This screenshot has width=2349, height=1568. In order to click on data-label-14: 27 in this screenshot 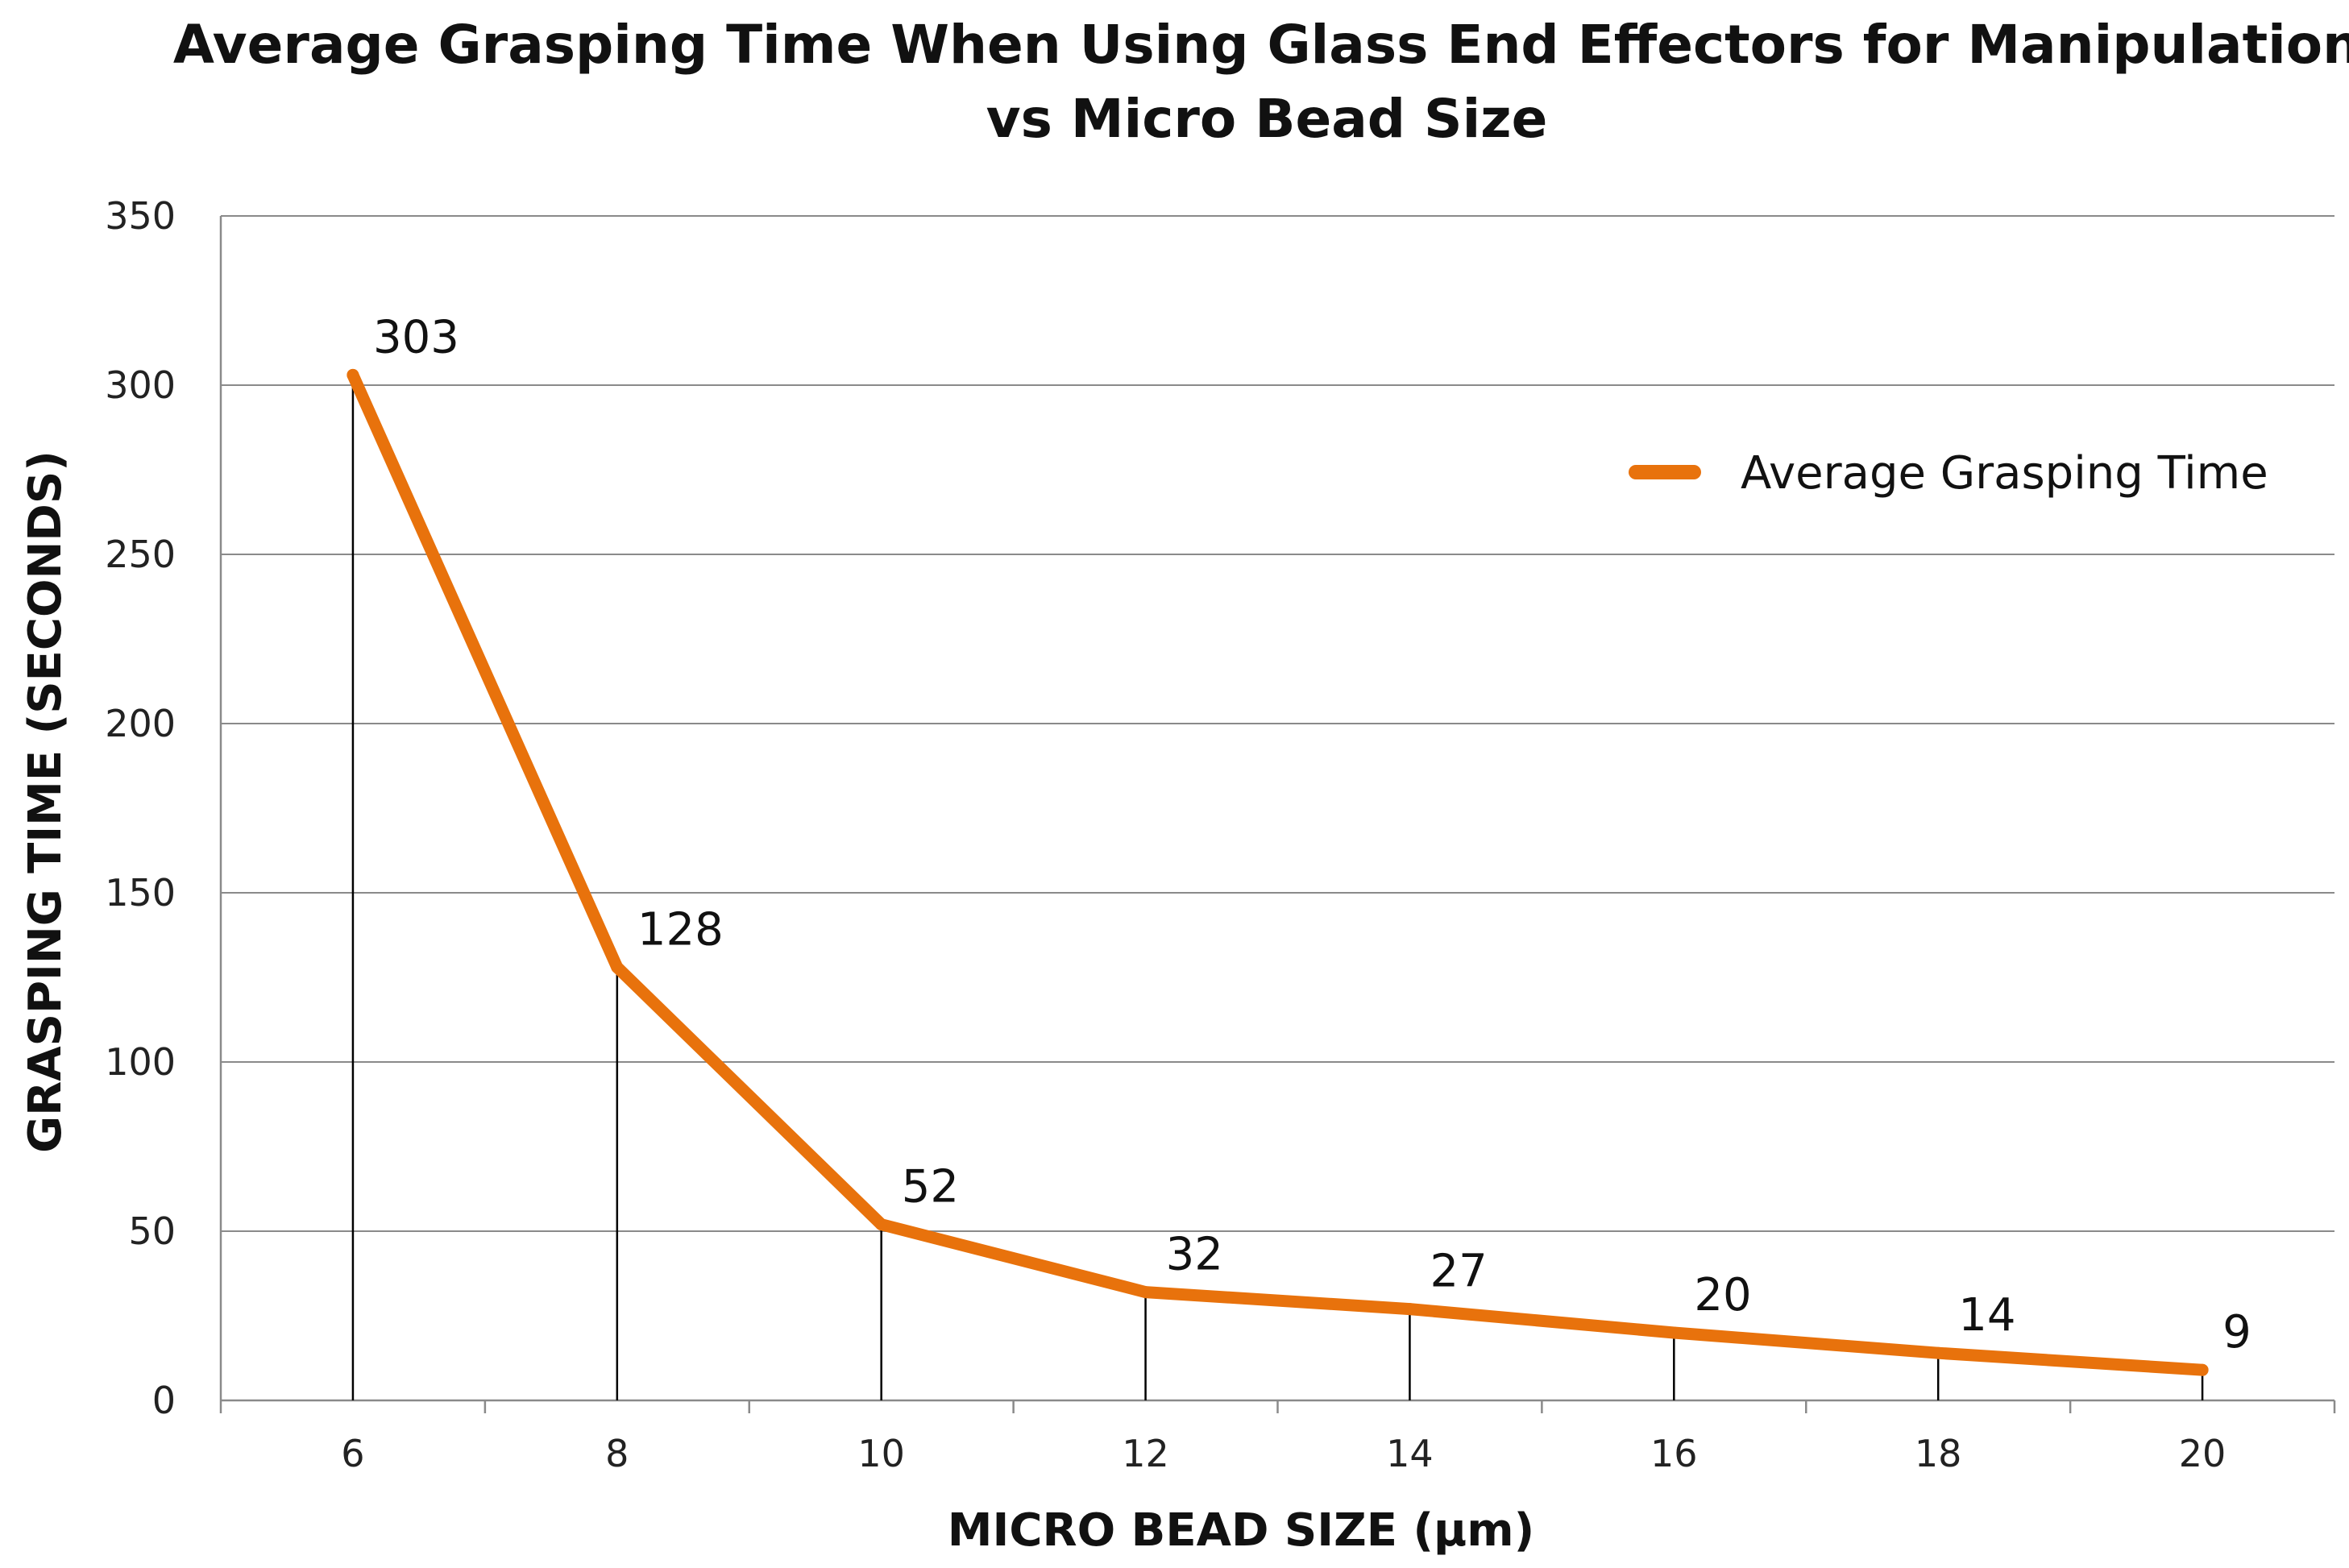, I will do `click(1459, 1272)`.